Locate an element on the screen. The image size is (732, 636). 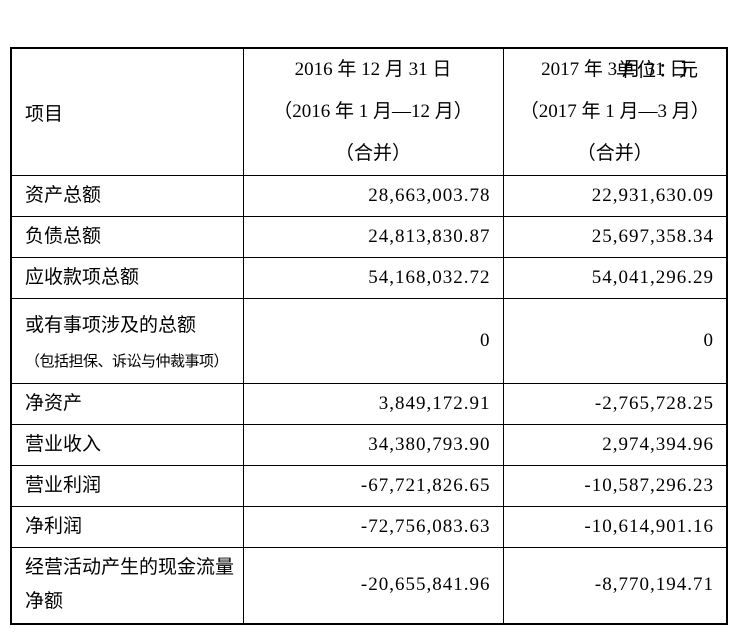
value-cell-2017: 2,974,394.96 is located at coordinates (615, 445).